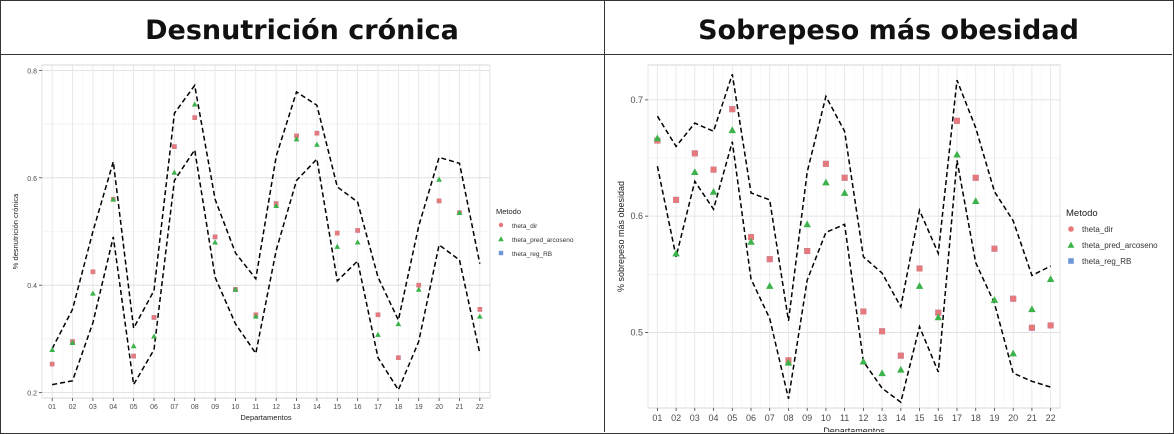 This screenshot has height=434, width=1174. Describe the element at coordinates (134, 407) in the screenshot. I see `x-tick-label: 05` at that location.